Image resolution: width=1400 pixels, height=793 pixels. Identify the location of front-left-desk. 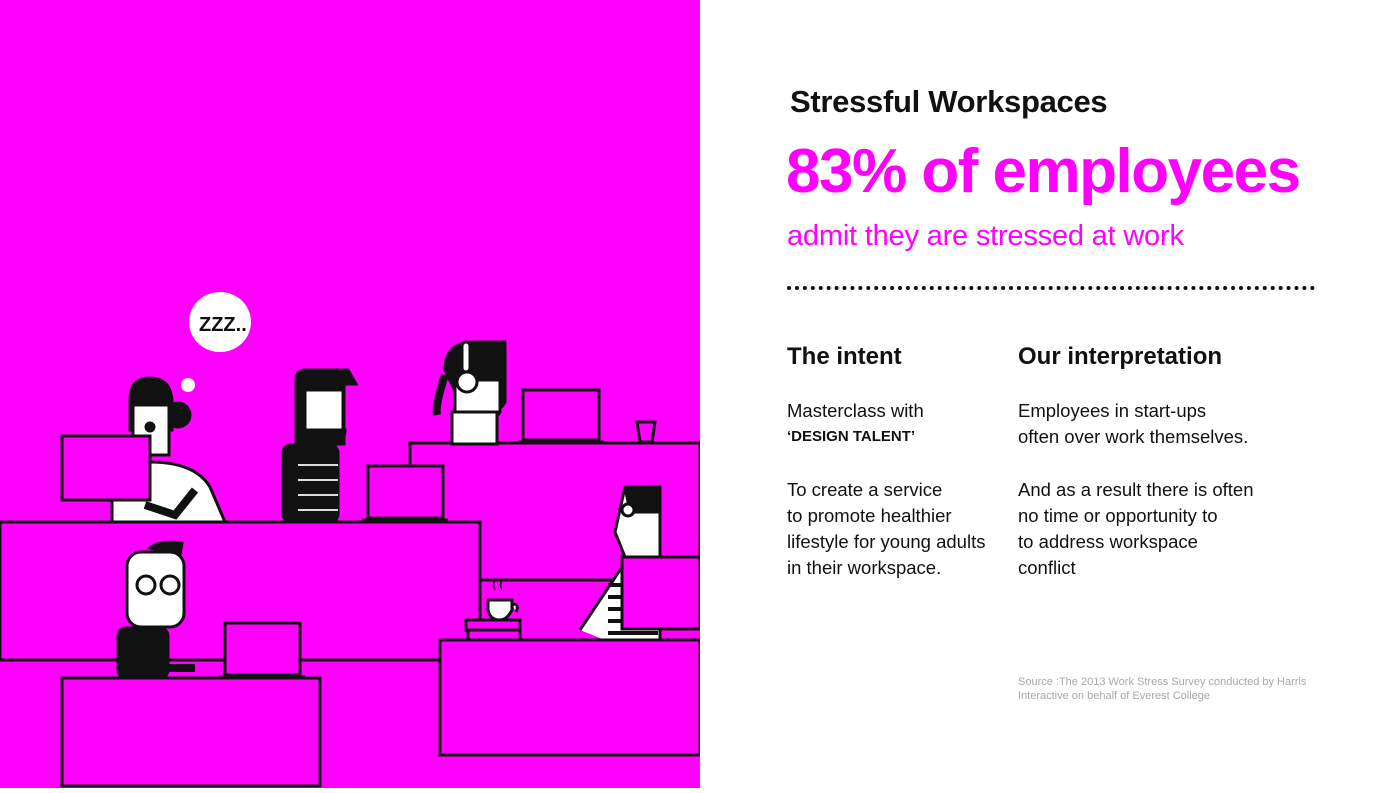
(191, 732).